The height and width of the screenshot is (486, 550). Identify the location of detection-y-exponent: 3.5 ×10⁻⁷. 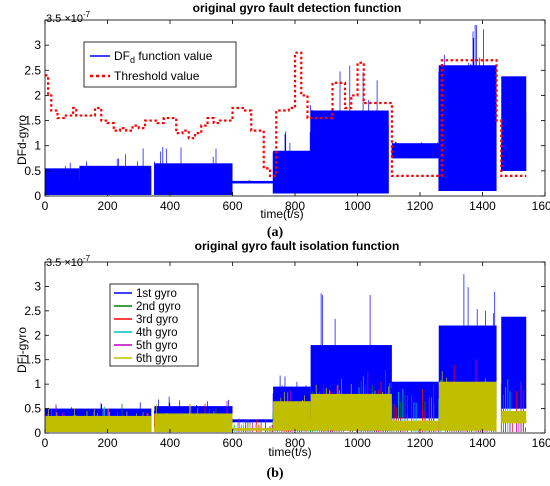
(68, 17).